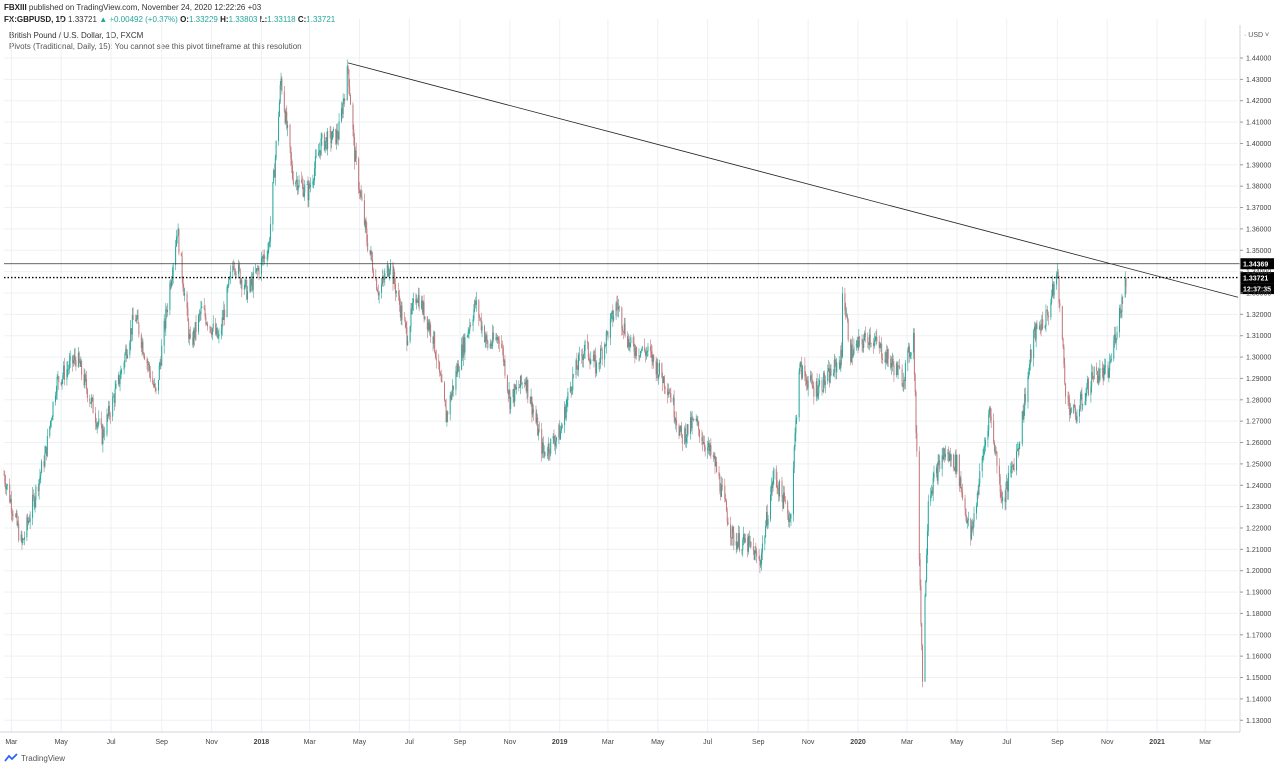 The image size is (1280, 770). What do you see at coordinates (1257, 289) in the screenshot?
I see `countdown-label-bg` at bounding box center [1257, 289].